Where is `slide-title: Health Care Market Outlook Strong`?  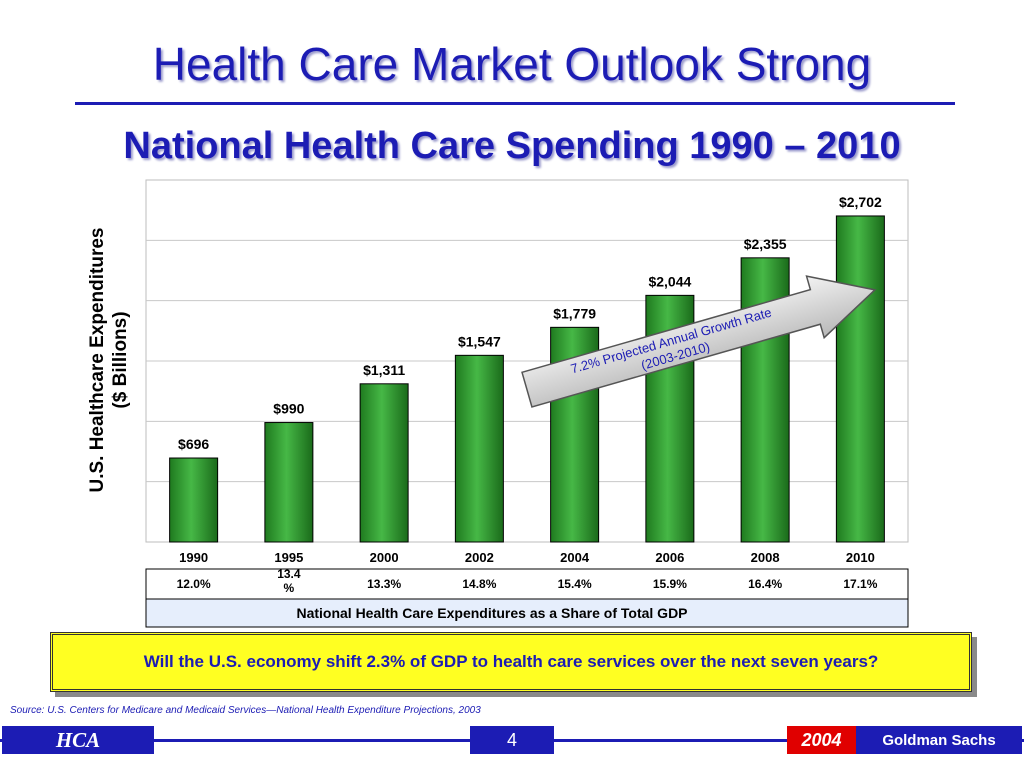
slide-title: Health Care Market Outlook Strong is located at coordinates (512, 64).